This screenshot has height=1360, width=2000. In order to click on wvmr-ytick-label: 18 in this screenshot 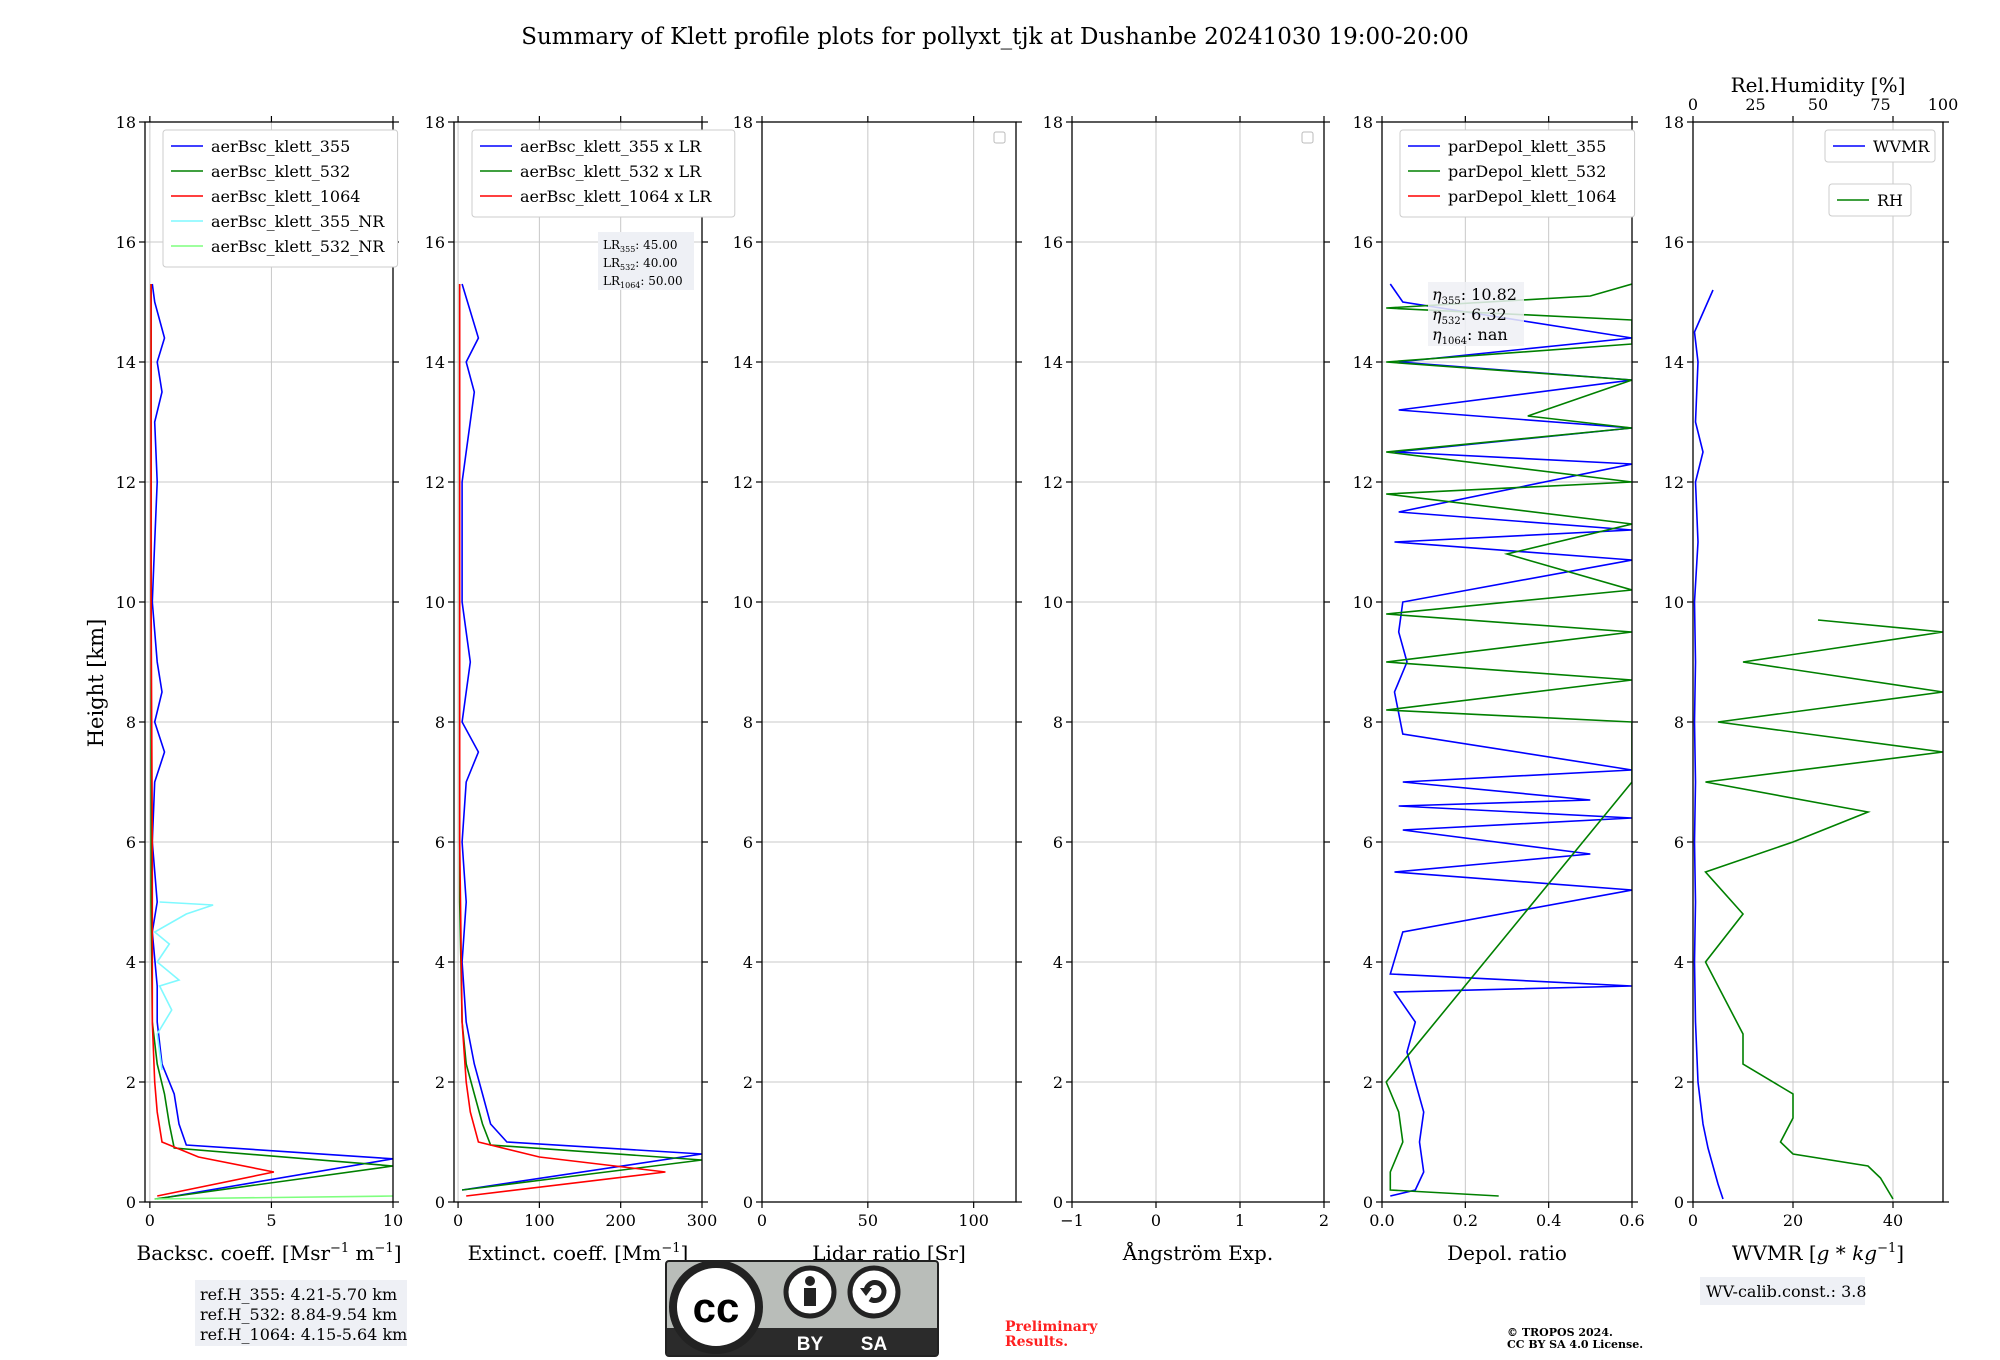, I will do `click(1674, 122)`.